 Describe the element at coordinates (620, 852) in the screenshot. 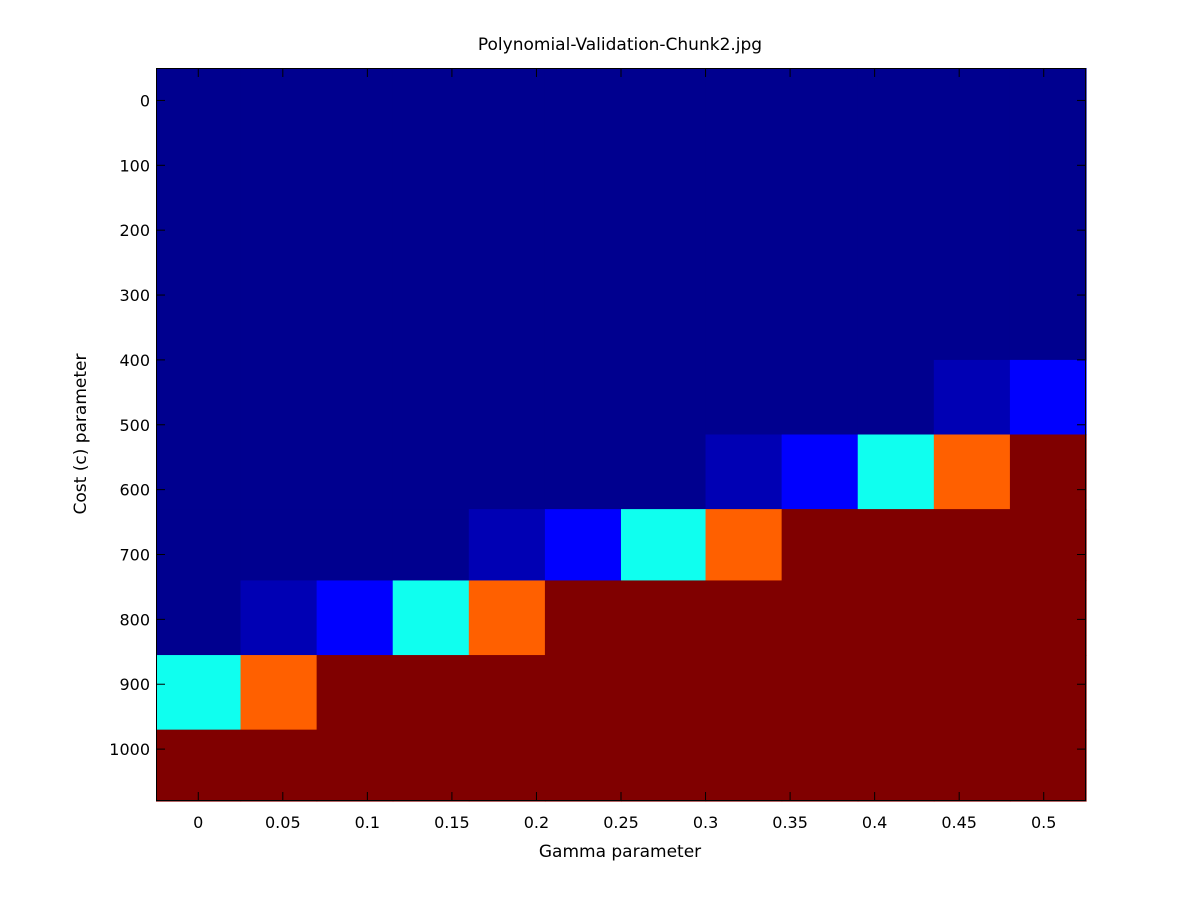

I see `x-axis-label: Gamma parameter` at that location.